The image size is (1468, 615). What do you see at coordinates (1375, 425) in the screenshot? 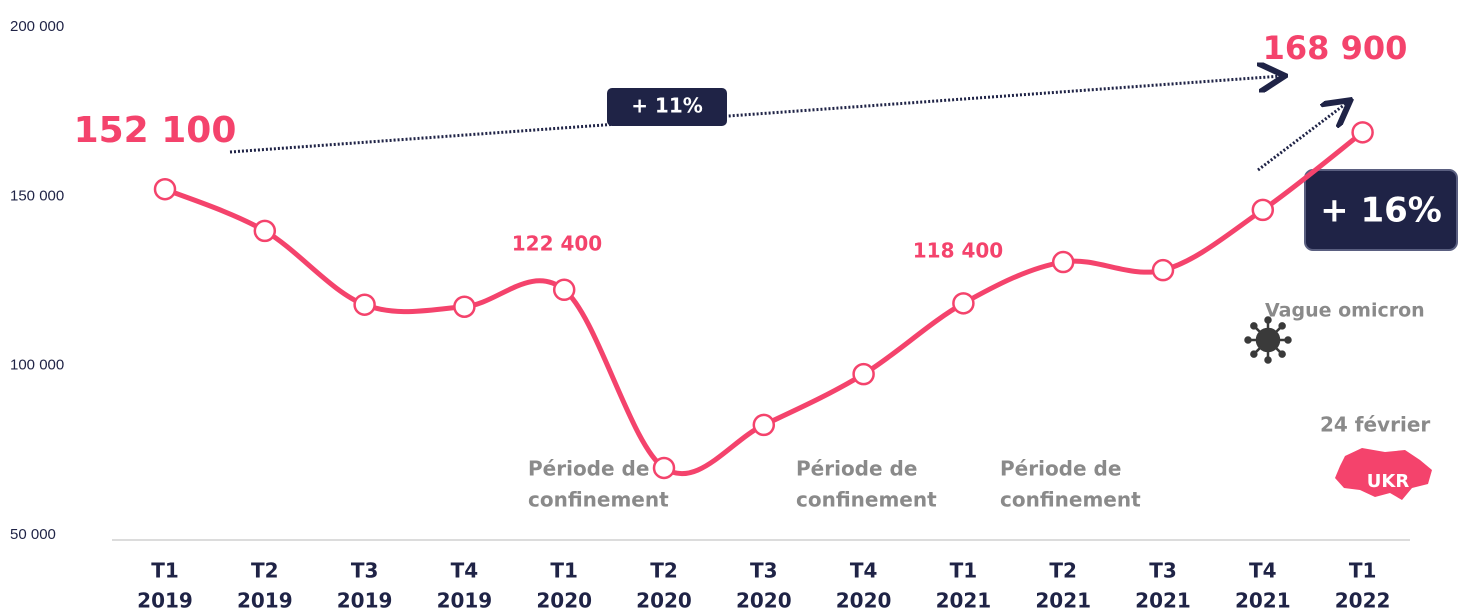
I see `annotation: 24 février` at bounding box center [1375, 425].